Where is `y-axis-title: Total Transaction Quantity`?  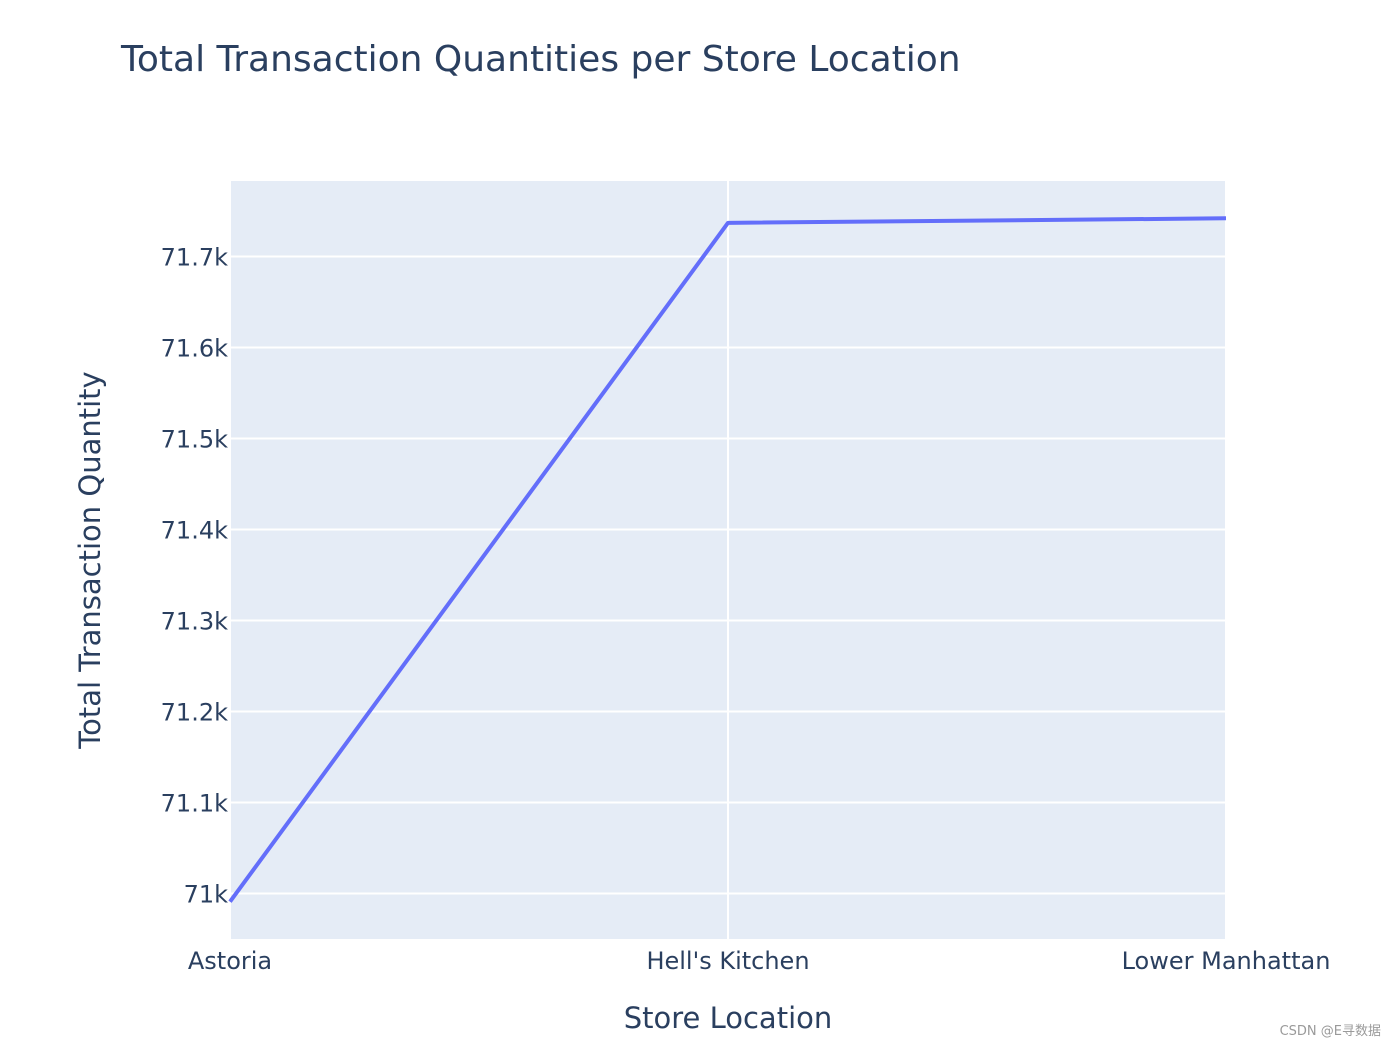 y-axis-title: Total Transaction Quantity is located at coordinates (90, 560).